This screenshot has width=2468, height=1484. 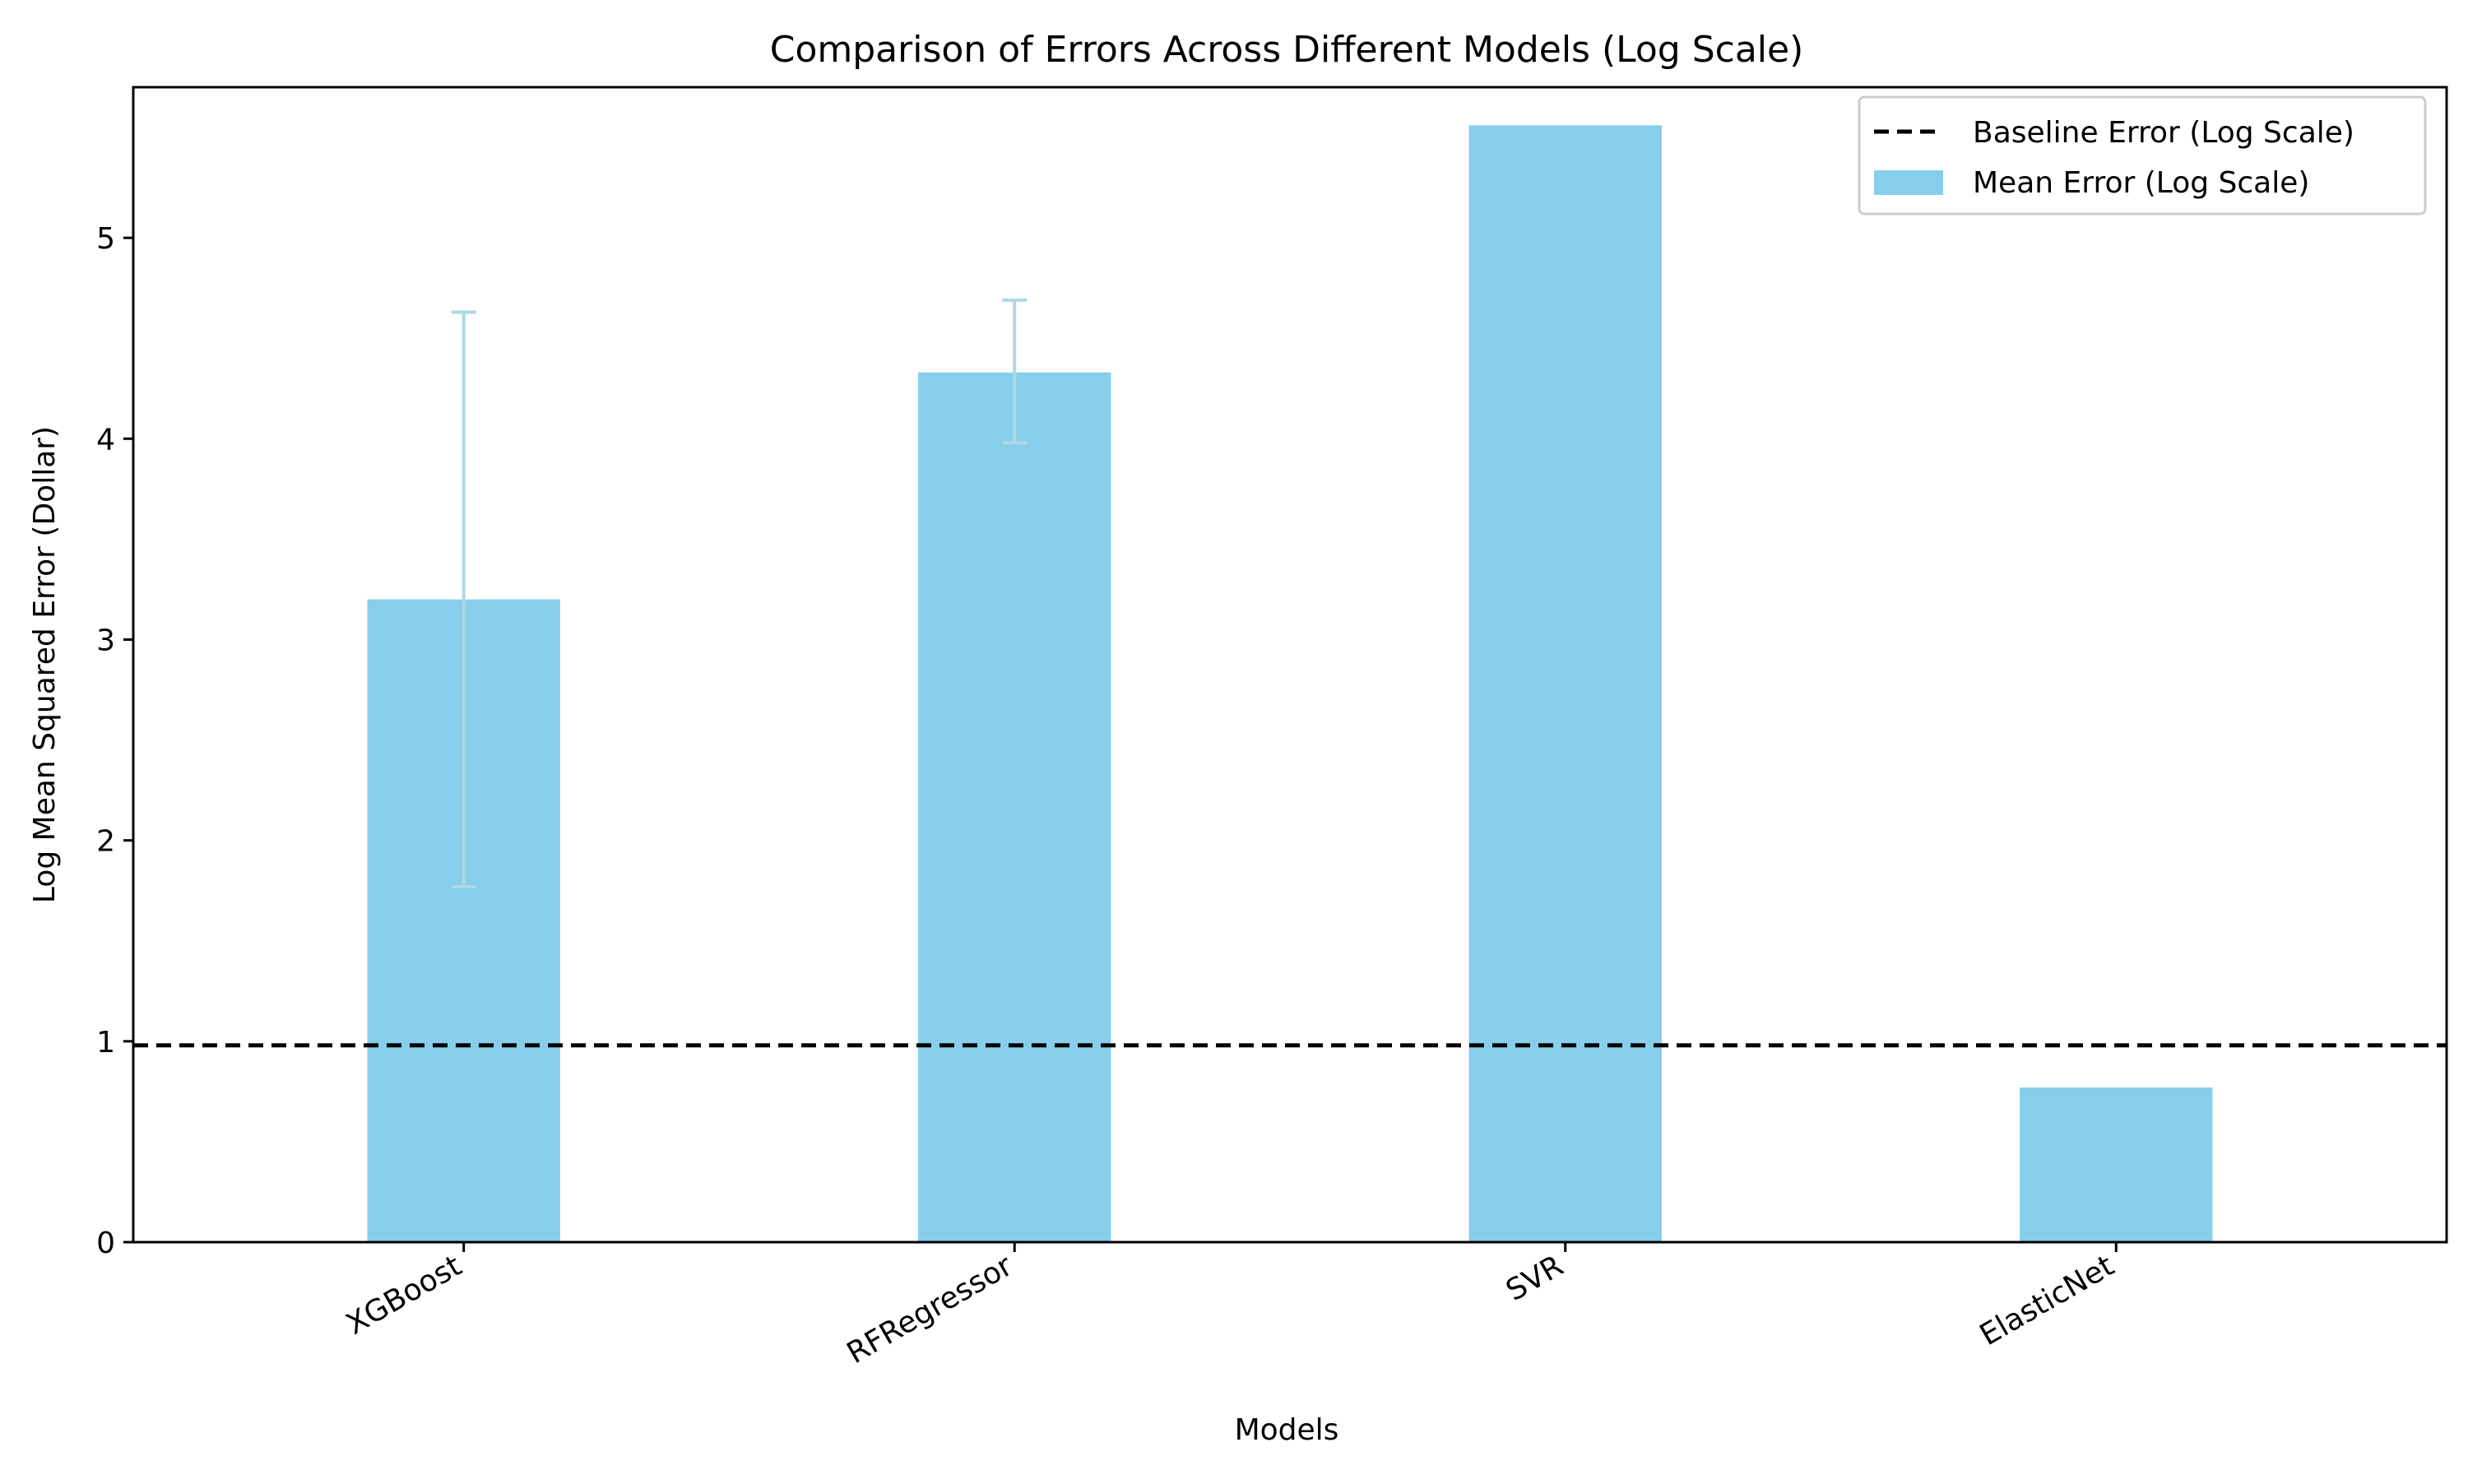 I want to click on bar-elasticnet, so click(x=2116, y=1164).